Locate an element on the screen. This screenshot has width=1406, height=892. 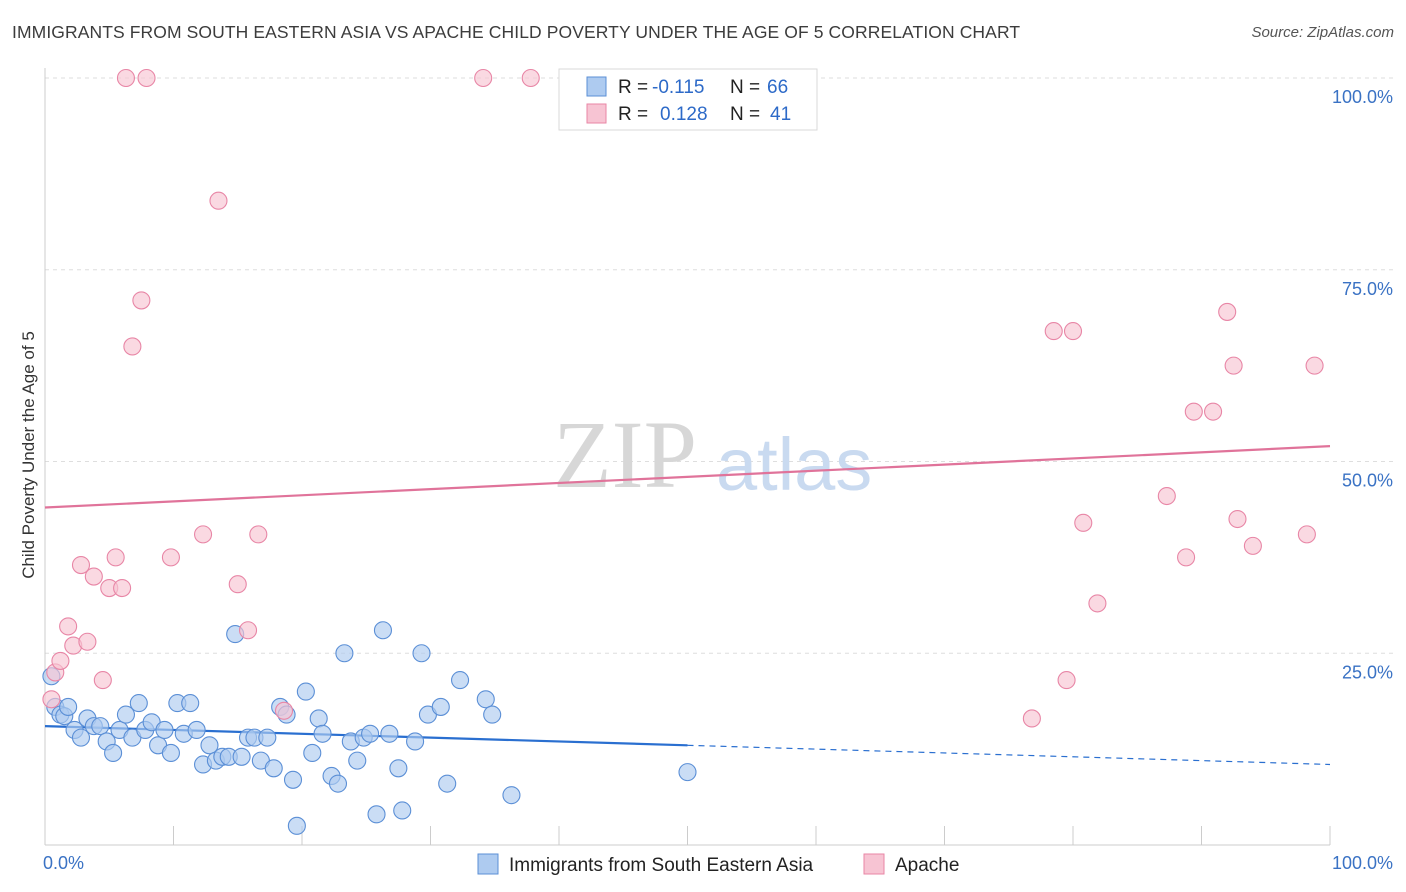
legend-n-label-0: N = is located at coordinates (745, 87).